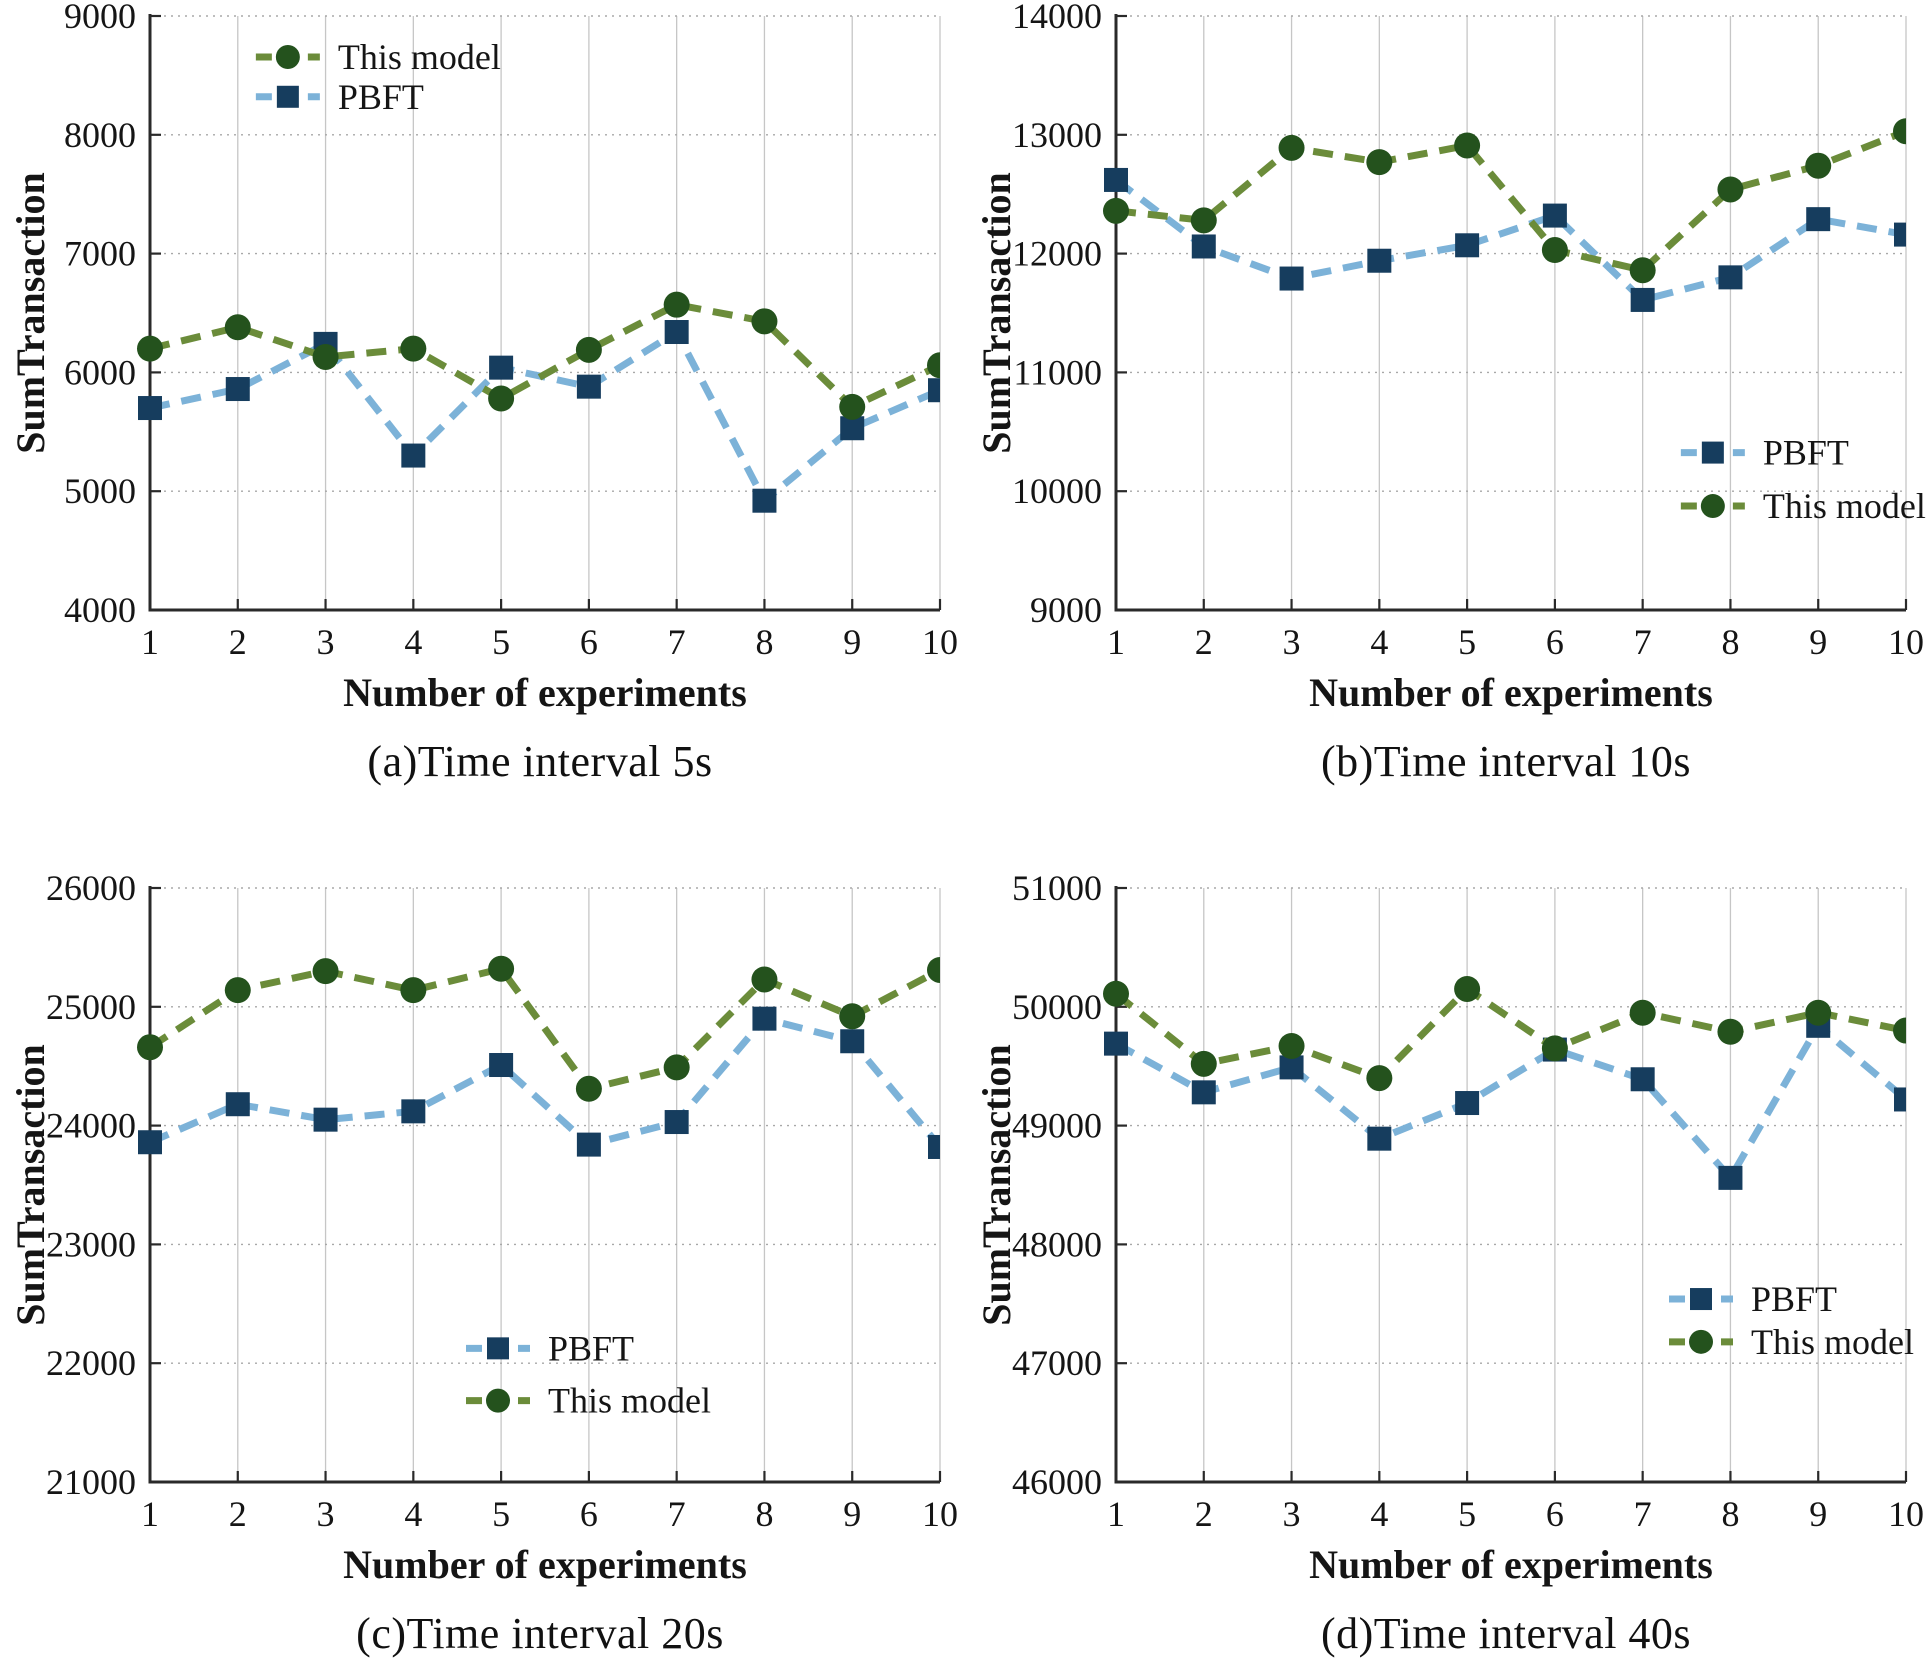  What do you see at coordinates (677, 1514) in the screenshot?
I see `svg-text: 7` at bounding box center [677, 1514].